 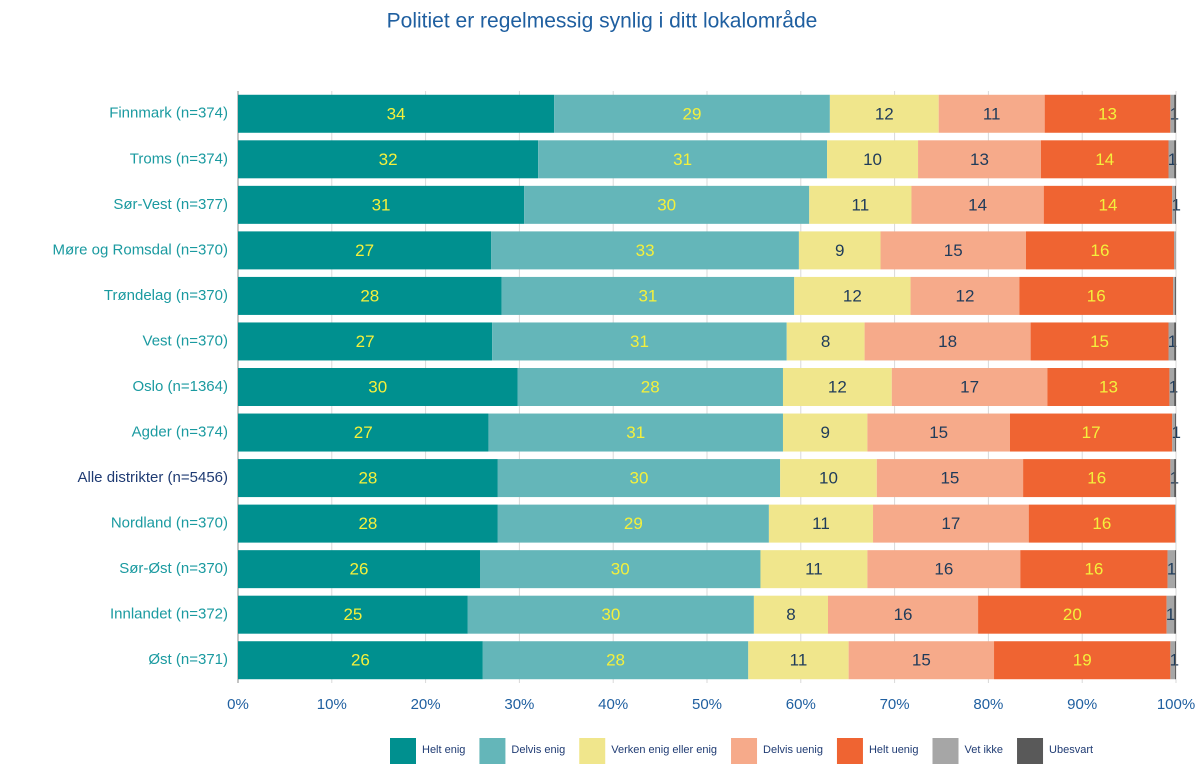 What do you see at coordinates (894, 750) in the screenshot?
I see `legend-label: Helt uenig` at bounding box center [894, 750].